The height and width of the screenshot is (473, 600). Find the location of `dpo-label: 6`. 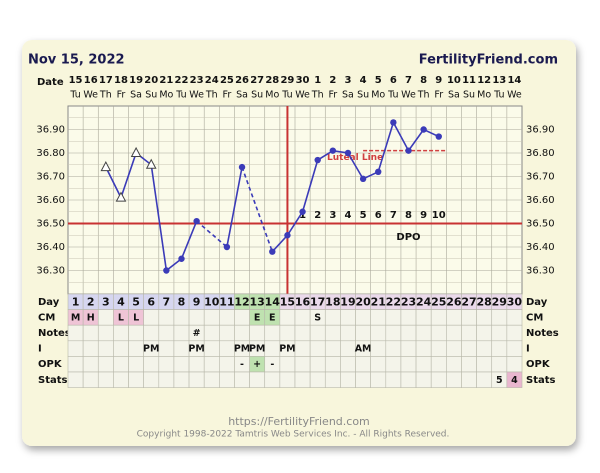

dpo-label: 6 is located at coordinates (378, 215).